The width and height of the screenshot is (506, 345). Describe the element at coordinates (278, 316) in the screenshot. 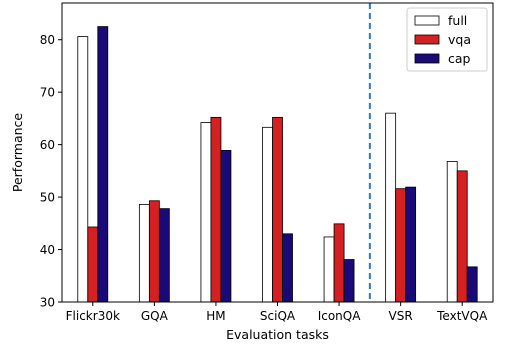

I see `x-tick-label-sciqa: SciQA` at that location.